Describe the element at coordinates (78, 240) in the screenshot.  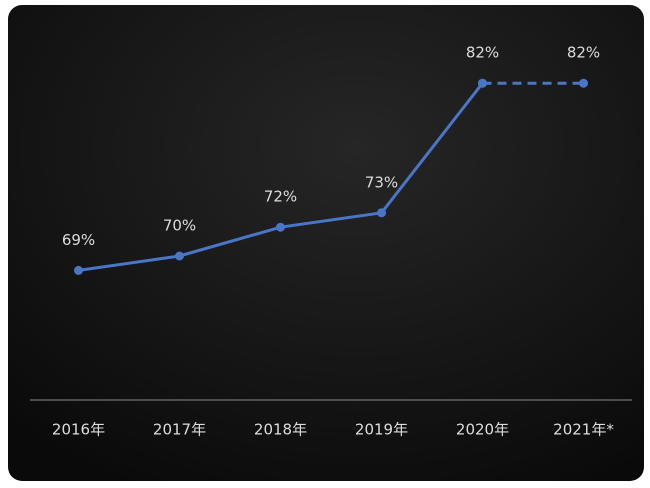
I see `value-label: 69%` at that location.